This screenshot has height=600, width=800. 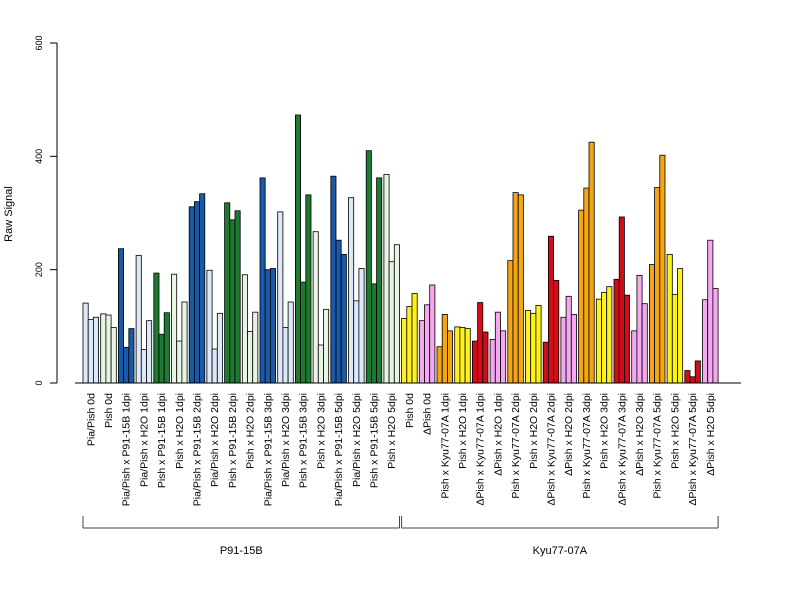 What do you see at coordinates (569, 434) in the screenshot?
I see `x-tick-label: ΔPish x H2O 2dpi` at bounding box center [569, 434].